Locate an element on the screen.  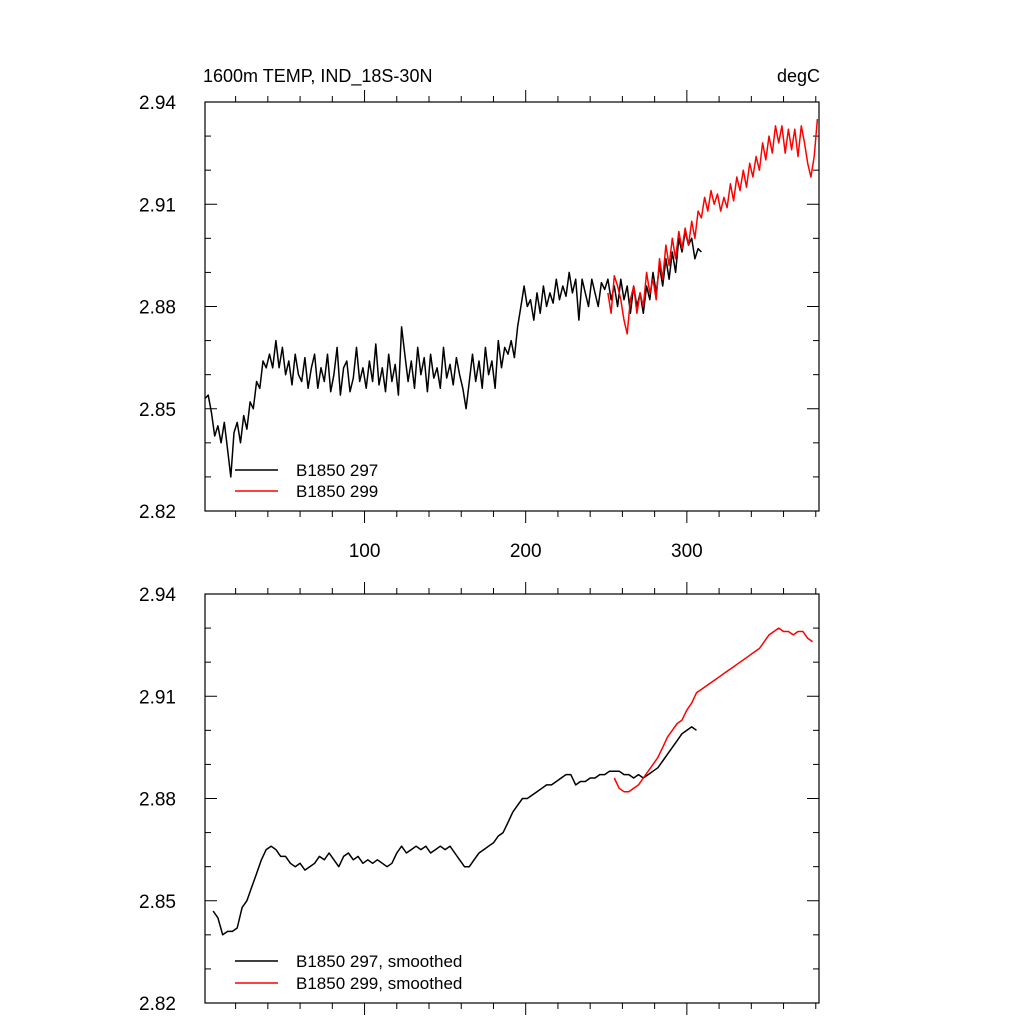
top-y-tick-label: 2.88 is located at coordinates (157, 308).